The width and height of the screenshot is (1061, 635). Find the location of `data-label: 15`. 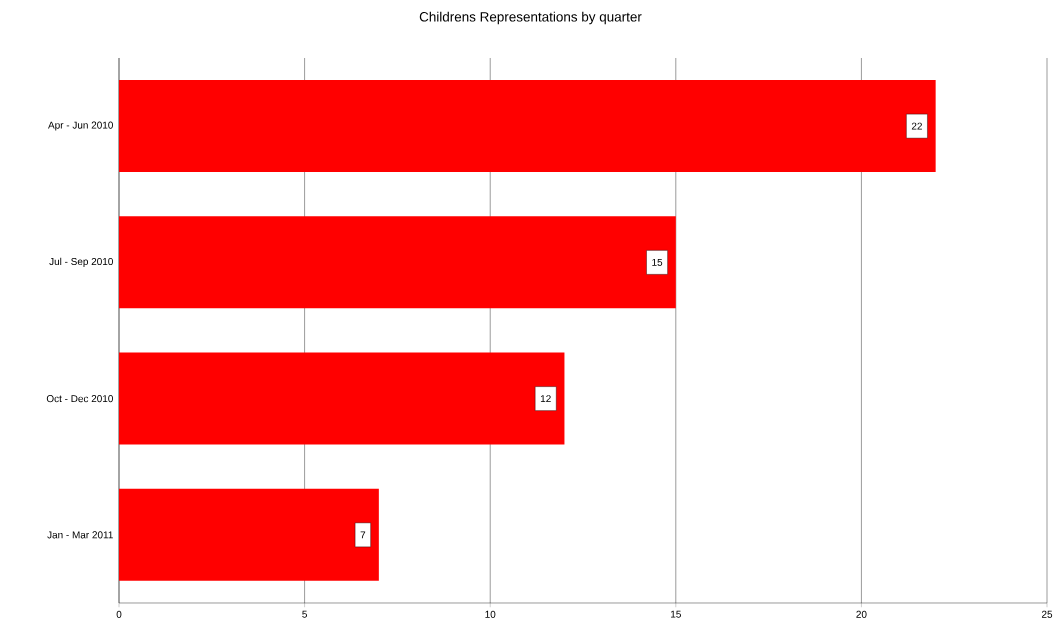

data-label: 15 is located at coordinates (657, 262).